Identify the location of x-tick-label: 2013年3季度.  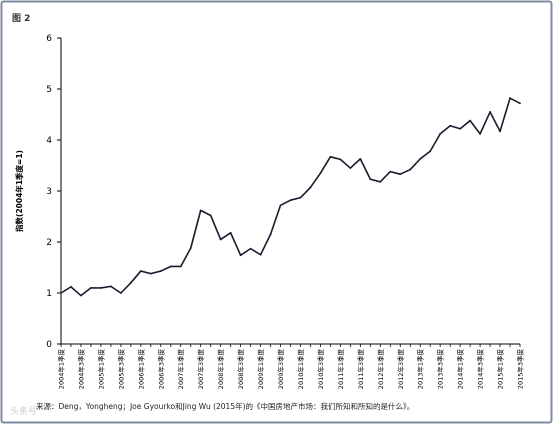
(440, 369).